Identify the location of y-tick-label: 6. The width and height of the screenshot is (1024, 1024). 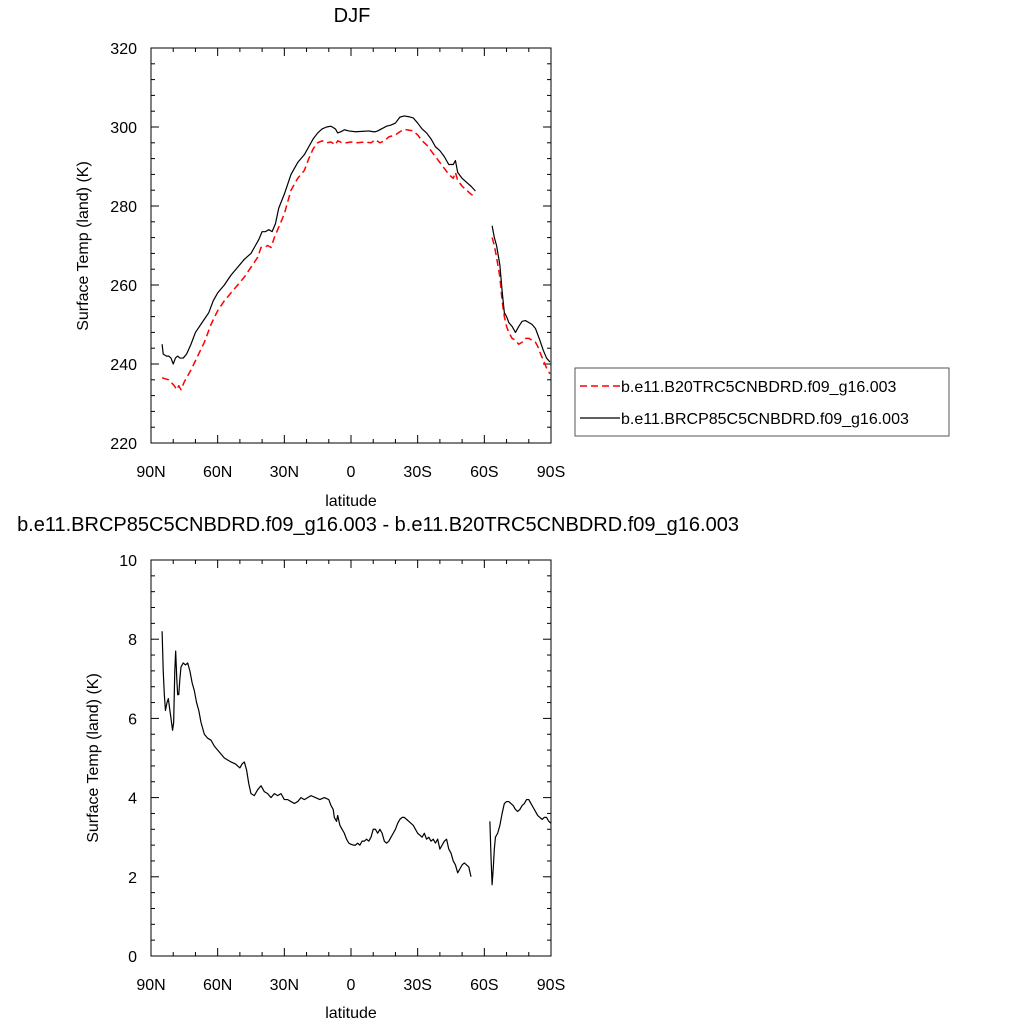
(132, 719).